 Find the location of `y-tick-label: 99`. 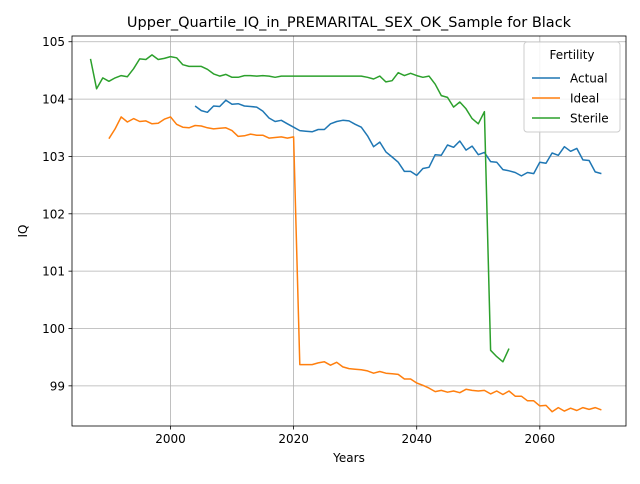

y-tick-label: 99 is located at coordinates (57, 386).